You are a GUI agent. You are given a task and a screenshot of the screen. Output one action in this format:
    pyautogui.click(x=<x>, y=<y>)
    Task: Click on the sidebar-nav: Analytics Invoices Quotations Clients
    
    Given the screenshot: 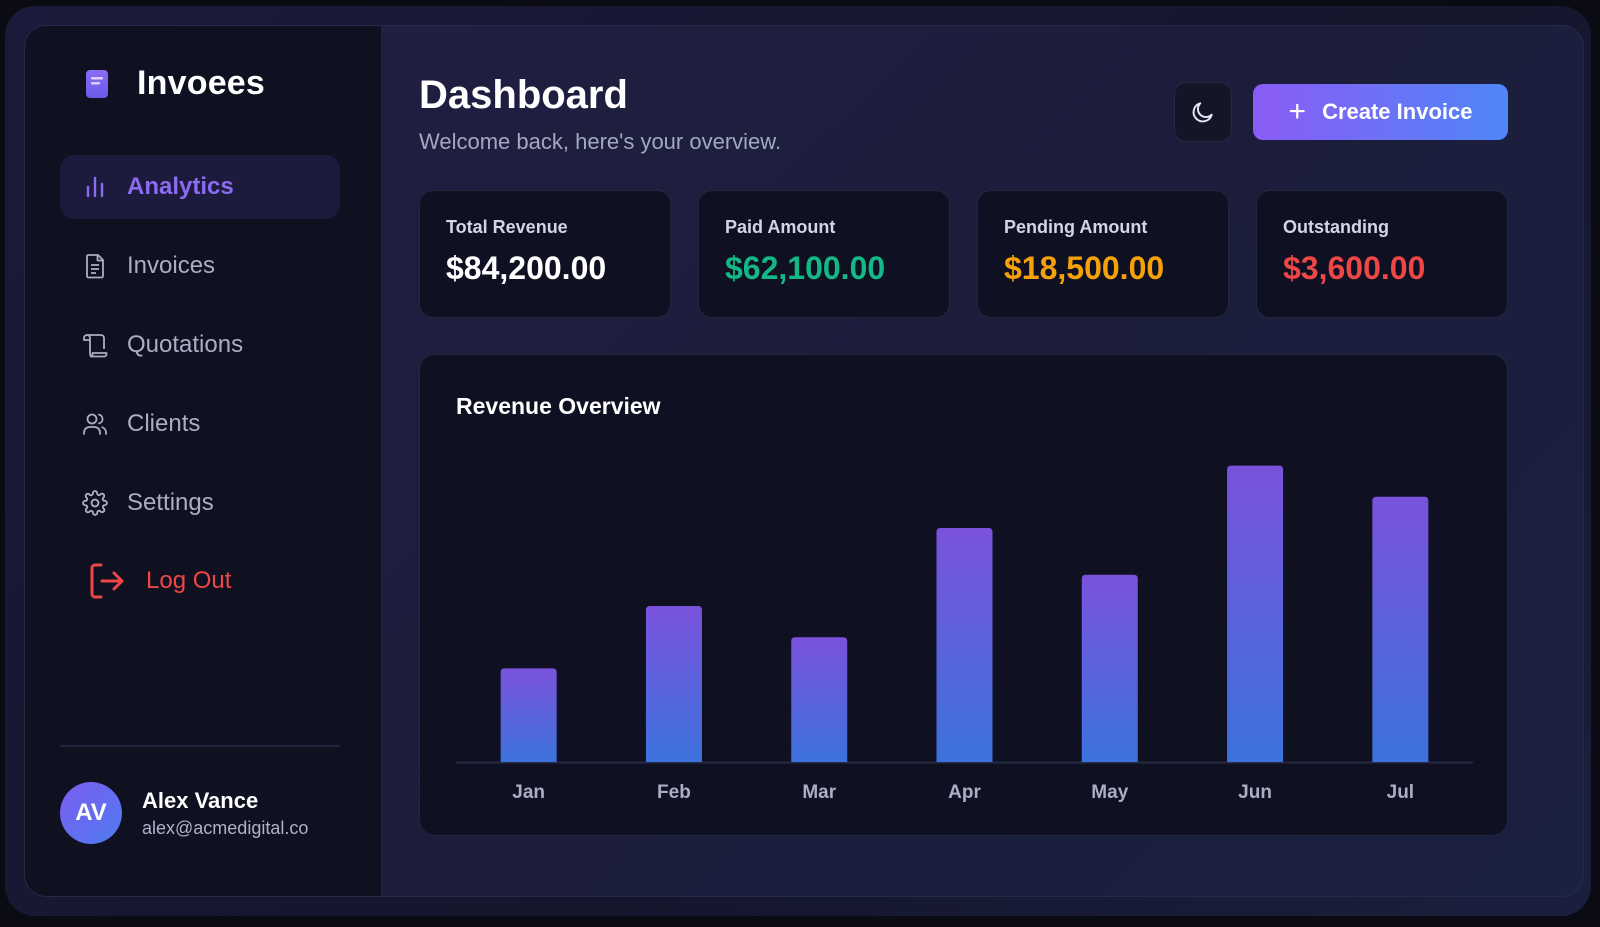 What is the action you would take?
    pyautogui.click(x=200, y=352)
    